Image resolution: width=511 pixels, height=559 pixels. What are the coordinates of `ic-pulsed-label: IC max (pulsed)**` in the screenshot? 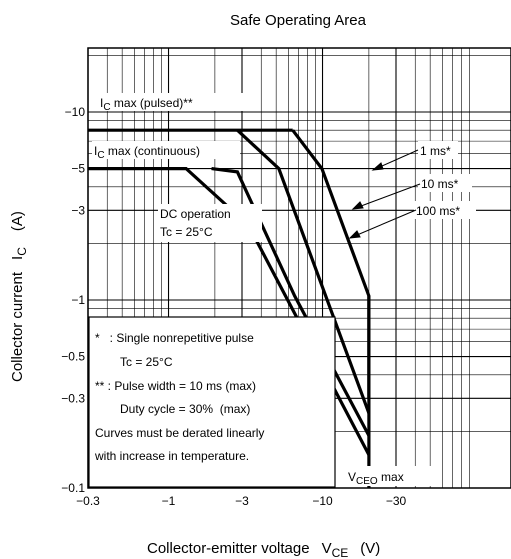 It's located at (146, 104).